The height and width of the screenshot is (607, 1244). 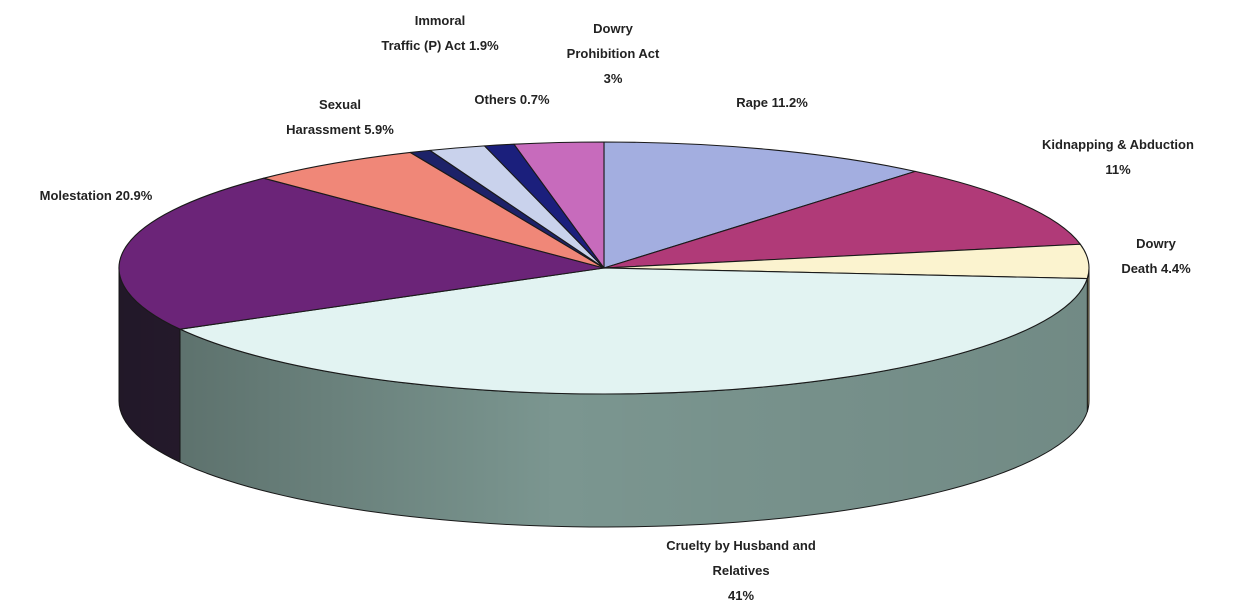 What do you see at coordinates (512, 99) in the screenshot?
I see `pie-label-others: Others 0.7%` at bounding box center [512, 99].